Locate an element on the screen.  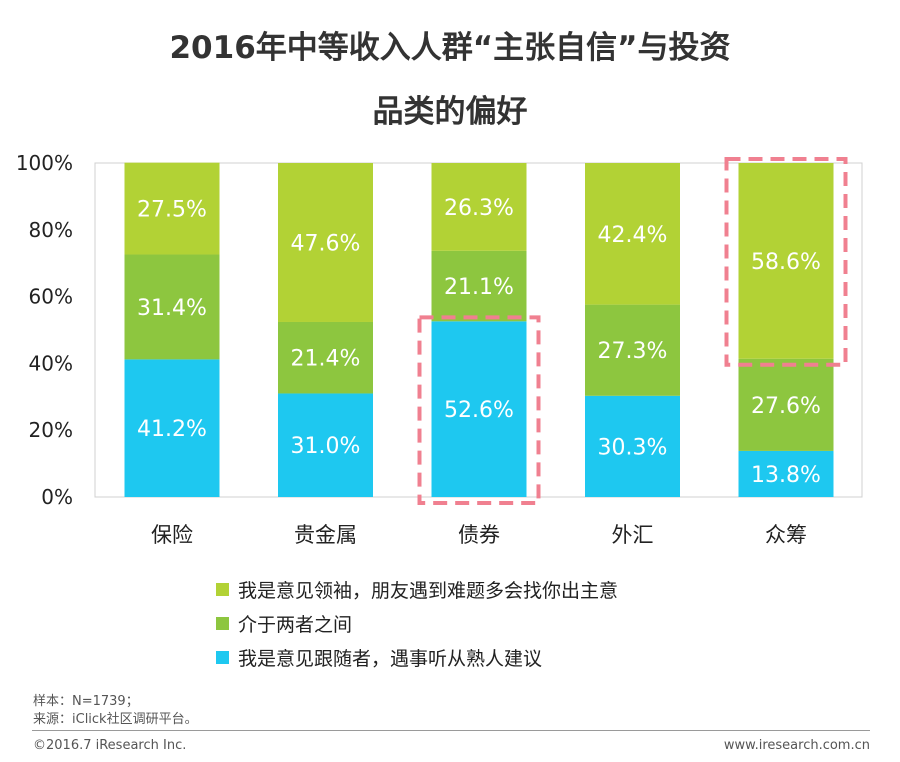
chart-title-line1: 2016年中等收入人群“主张自信”与投资 is located at coordinates (450, 48).